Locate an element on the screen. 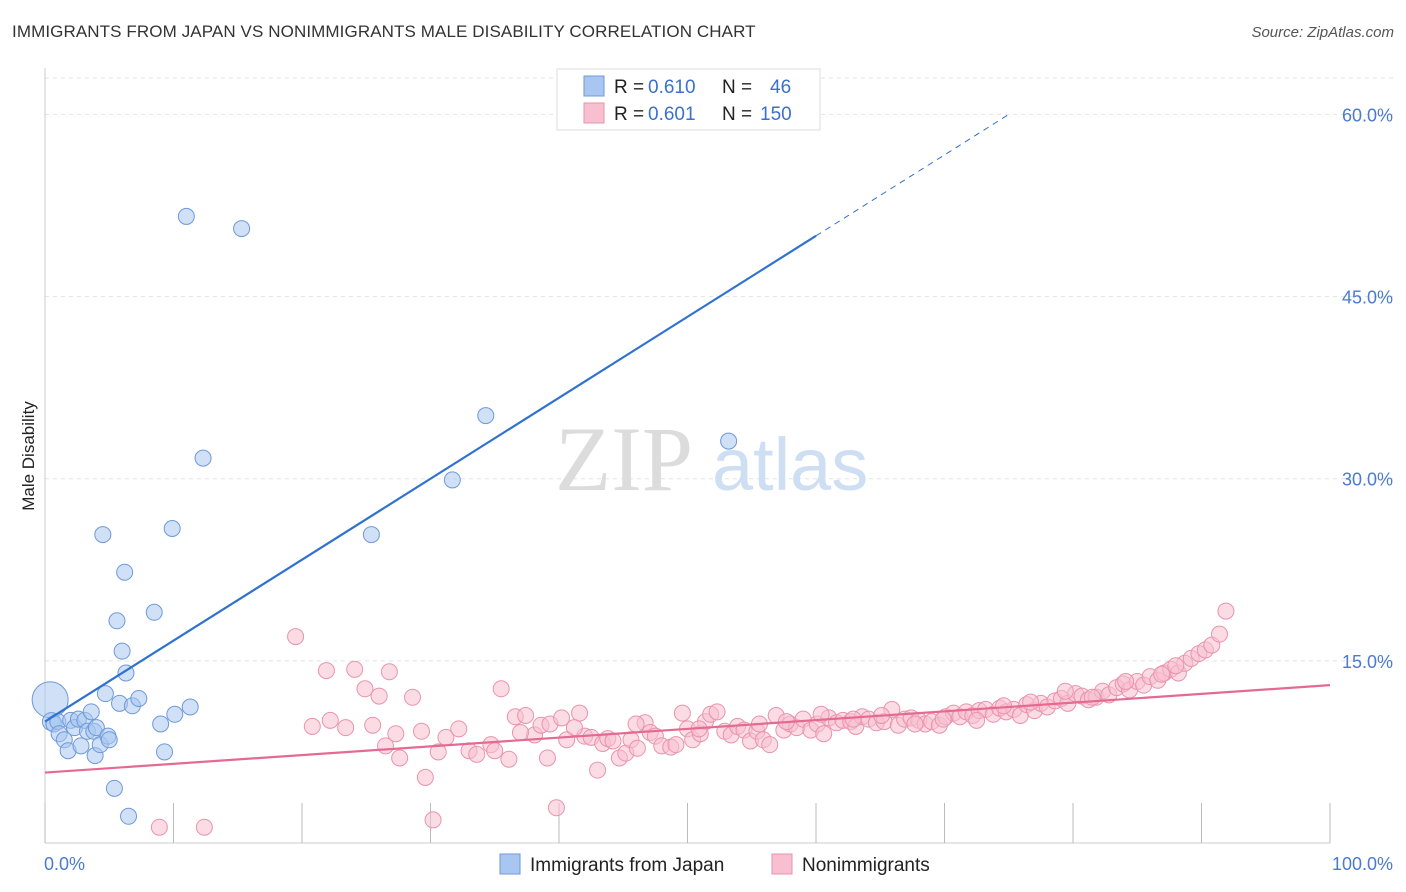 This screenshot has height=892, width=1406. watermark: ZIP atlas is located at coordinates (711, 459).